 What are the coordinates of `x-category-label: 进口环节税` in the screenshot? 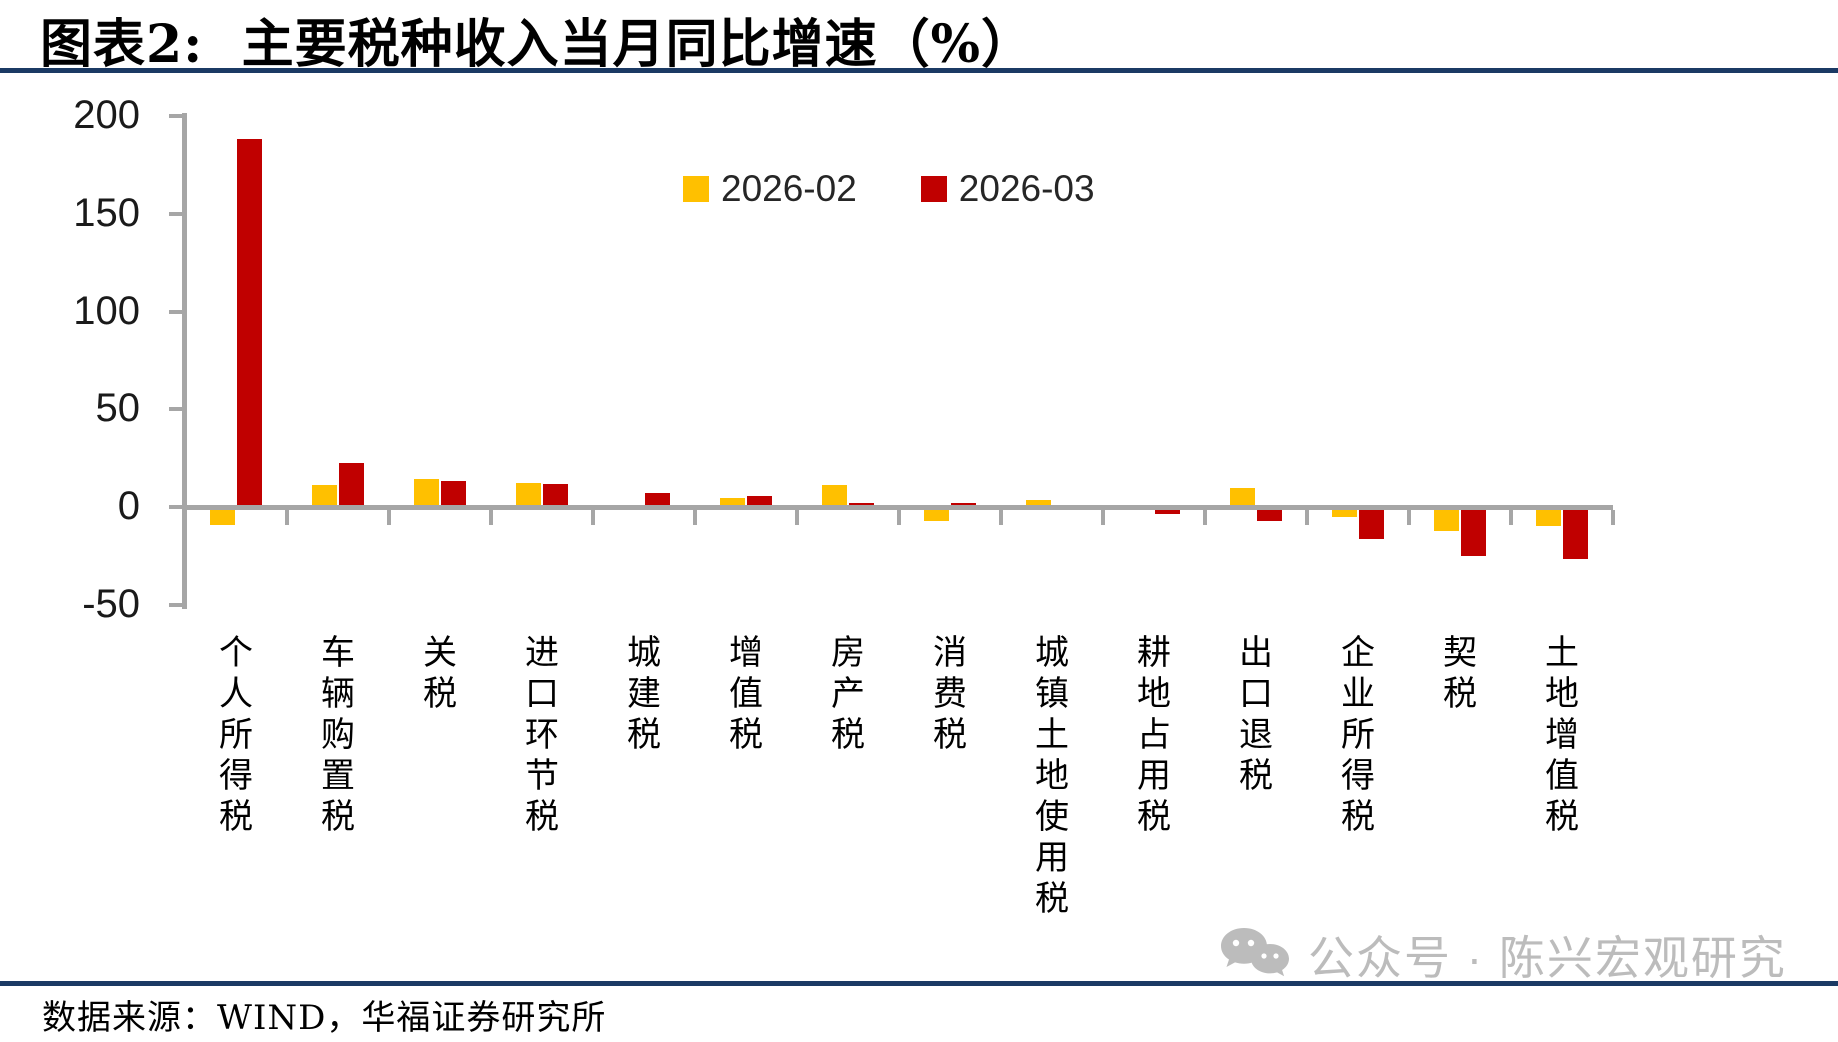 It's located at (542, 735).